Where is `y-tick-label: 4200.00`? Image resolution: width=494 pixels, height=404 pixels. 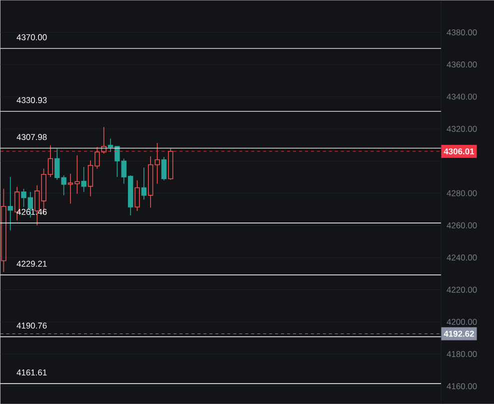 y-tick-label: 4200.00 is located at coordinates (461, 321).